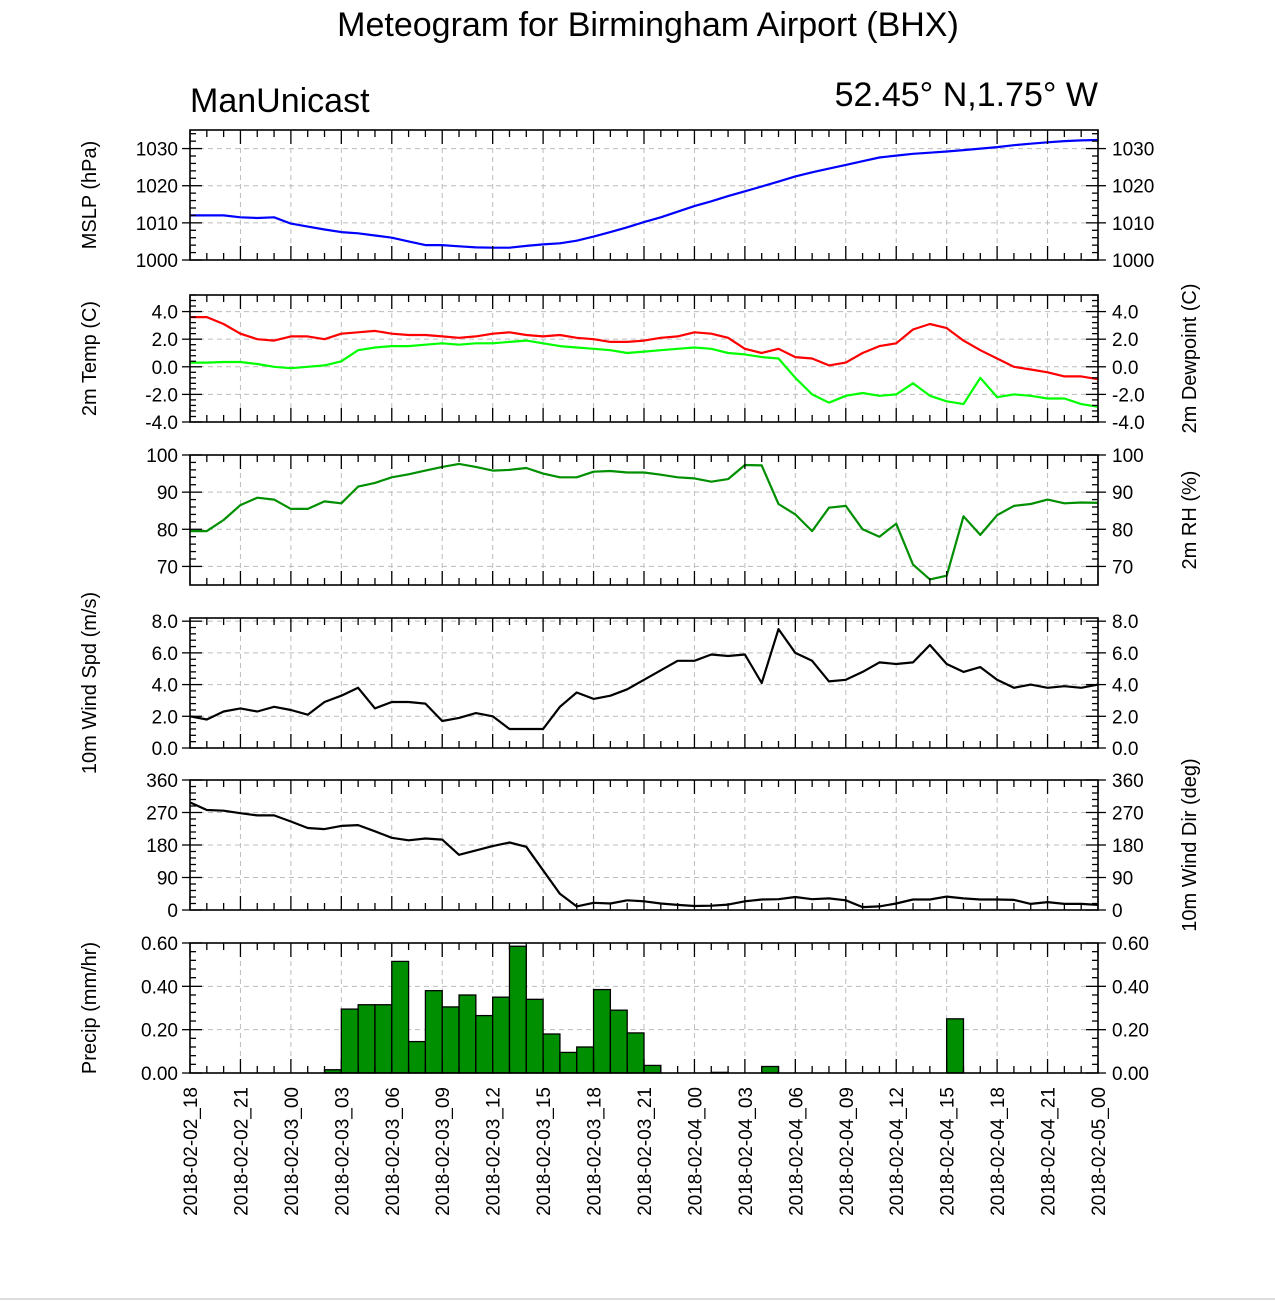  I want to click on y-axis-label-left: MSLP (hPa), so click(90, 195).